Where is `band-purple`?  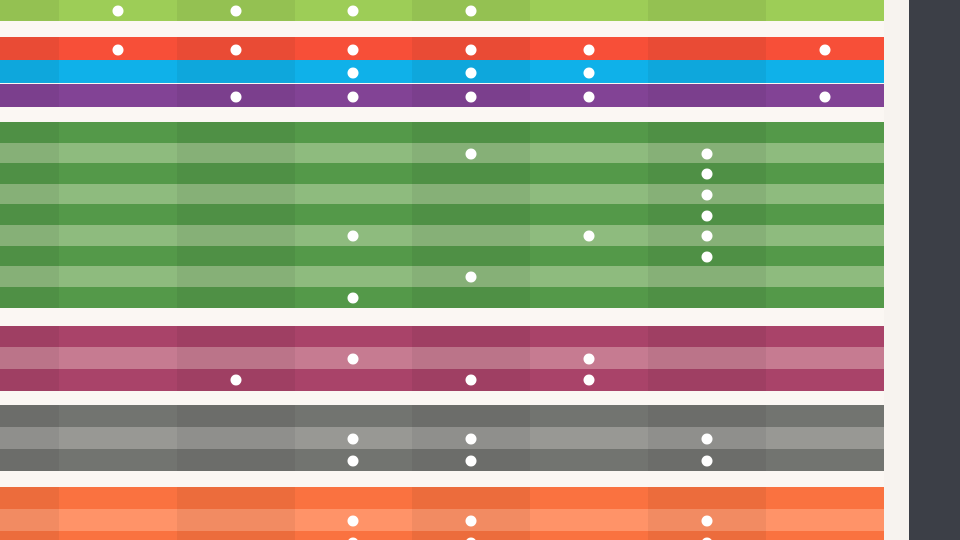 band-purple is located at coordinates (442, 95).